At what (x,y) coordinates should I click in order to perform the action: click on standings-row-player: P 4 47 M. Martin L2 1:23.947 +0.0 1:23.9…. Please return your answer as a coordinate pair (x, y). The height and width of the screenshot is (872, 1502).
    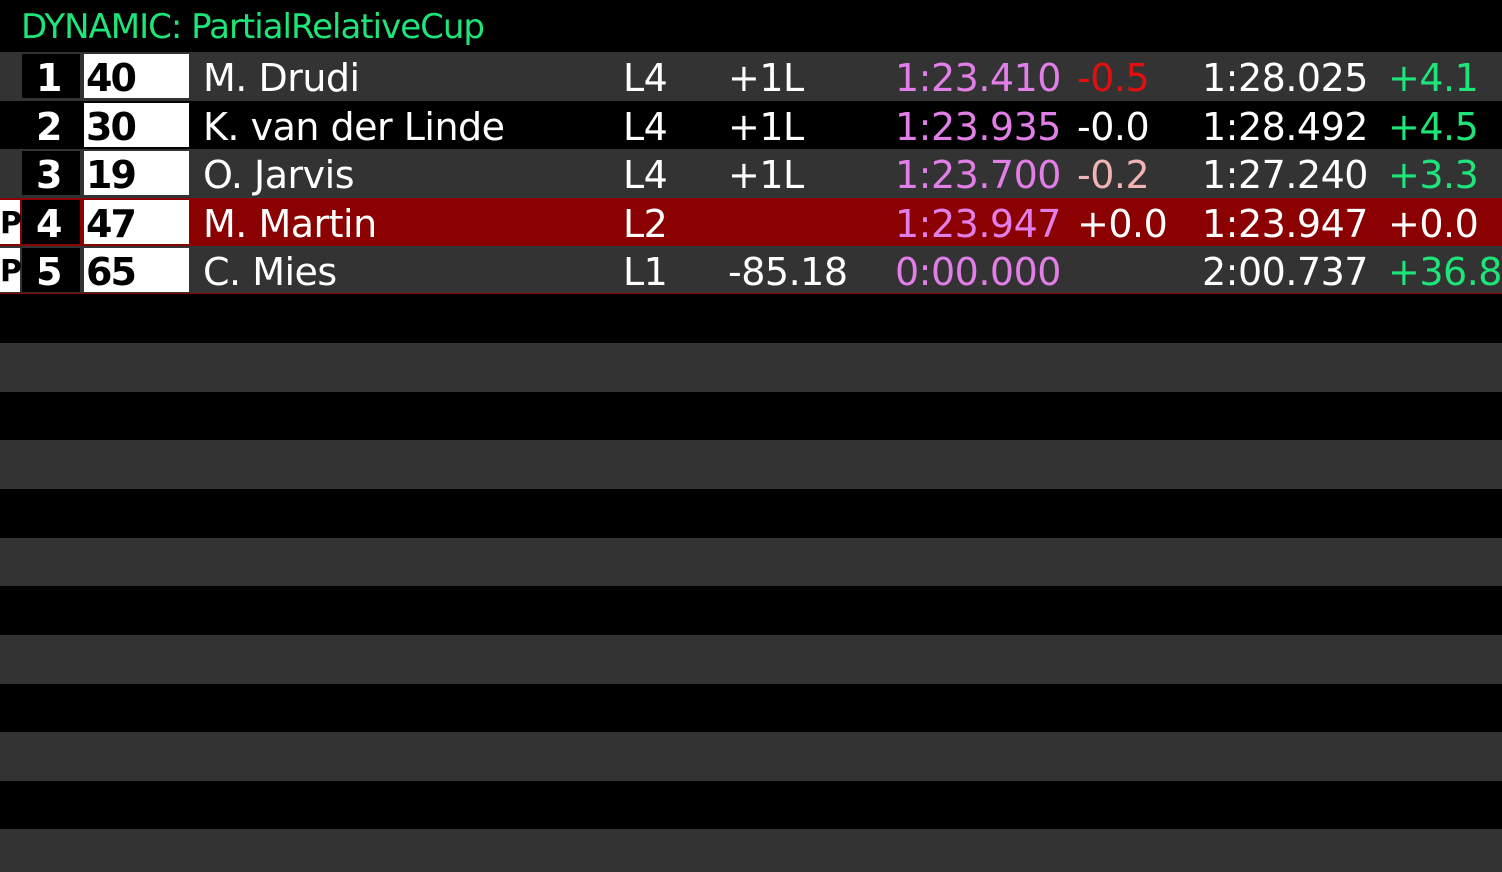
    Looking at the image, I should click on (751, 221).